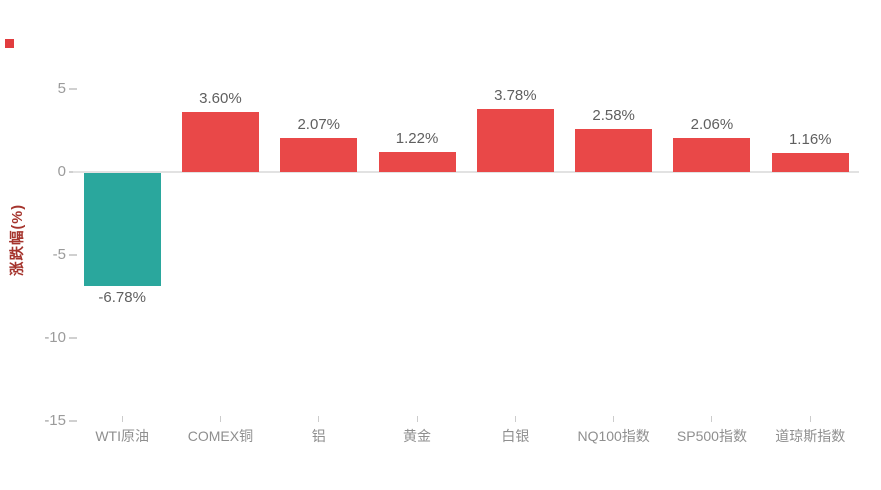  I want to click on x-category-label: WTI原油, so click(122, 436).